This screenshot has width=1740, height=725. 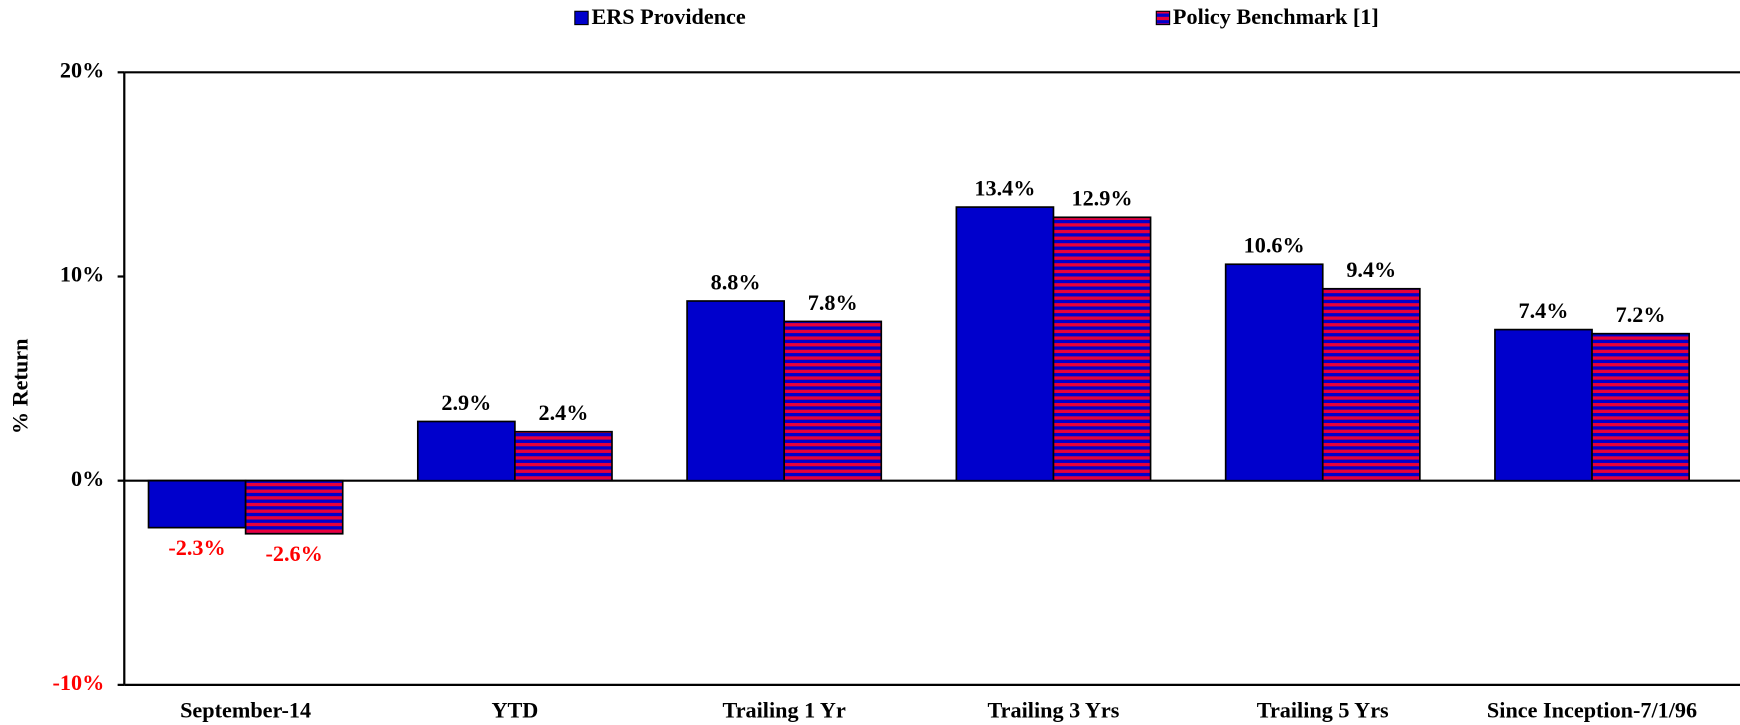 I want to click on x-tick-label: Trailing 3 Yrs, so click(x=1054, y=710).